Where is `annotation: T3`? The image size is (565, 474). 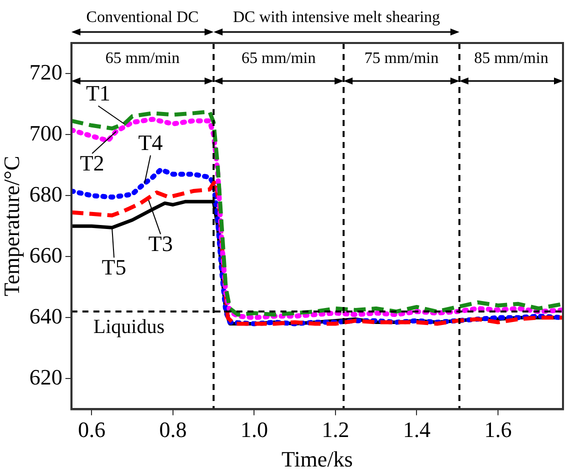
annotation: T3 is located at coordinates (160, 243).